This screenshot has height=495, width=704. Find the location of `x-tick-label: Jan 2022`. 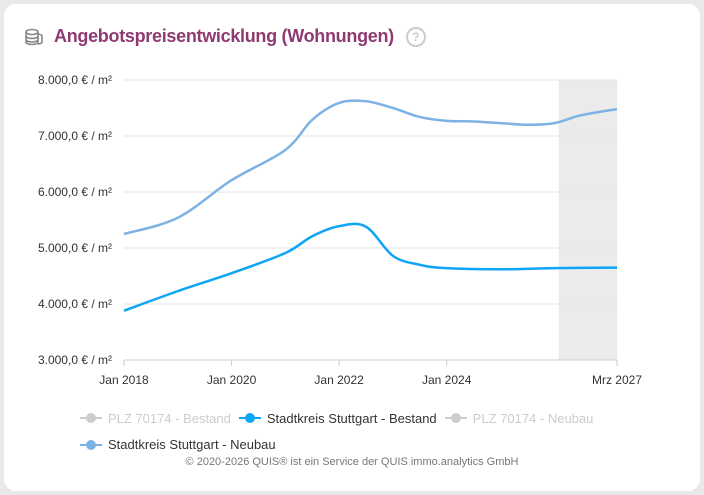

x-tick-label: Jan 2022 is located at coordinates (339, 380).